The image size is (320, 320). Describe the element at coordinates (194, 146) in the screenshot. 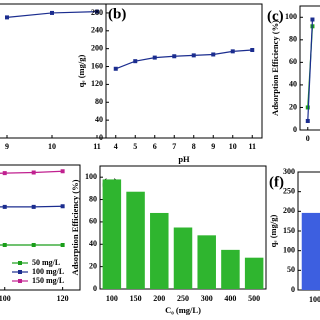

I see `x-tick-label: 8` at that location.